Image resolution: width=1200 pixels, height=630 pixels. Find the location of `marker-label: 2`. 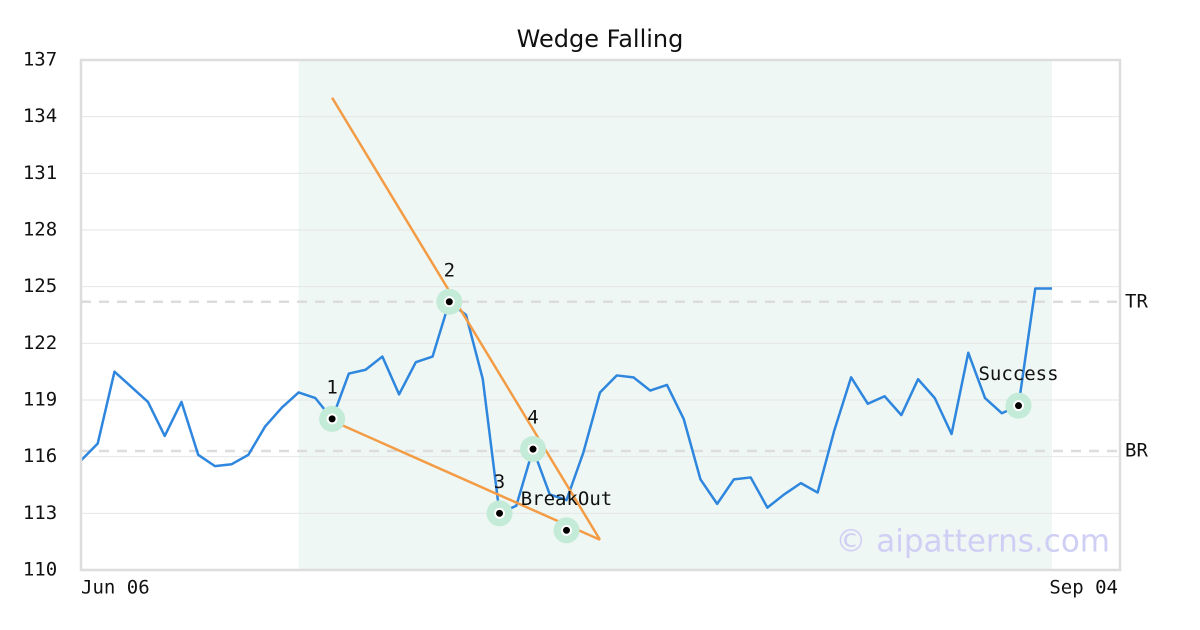

marker-label: 2 is located at coordinates (449, 270).